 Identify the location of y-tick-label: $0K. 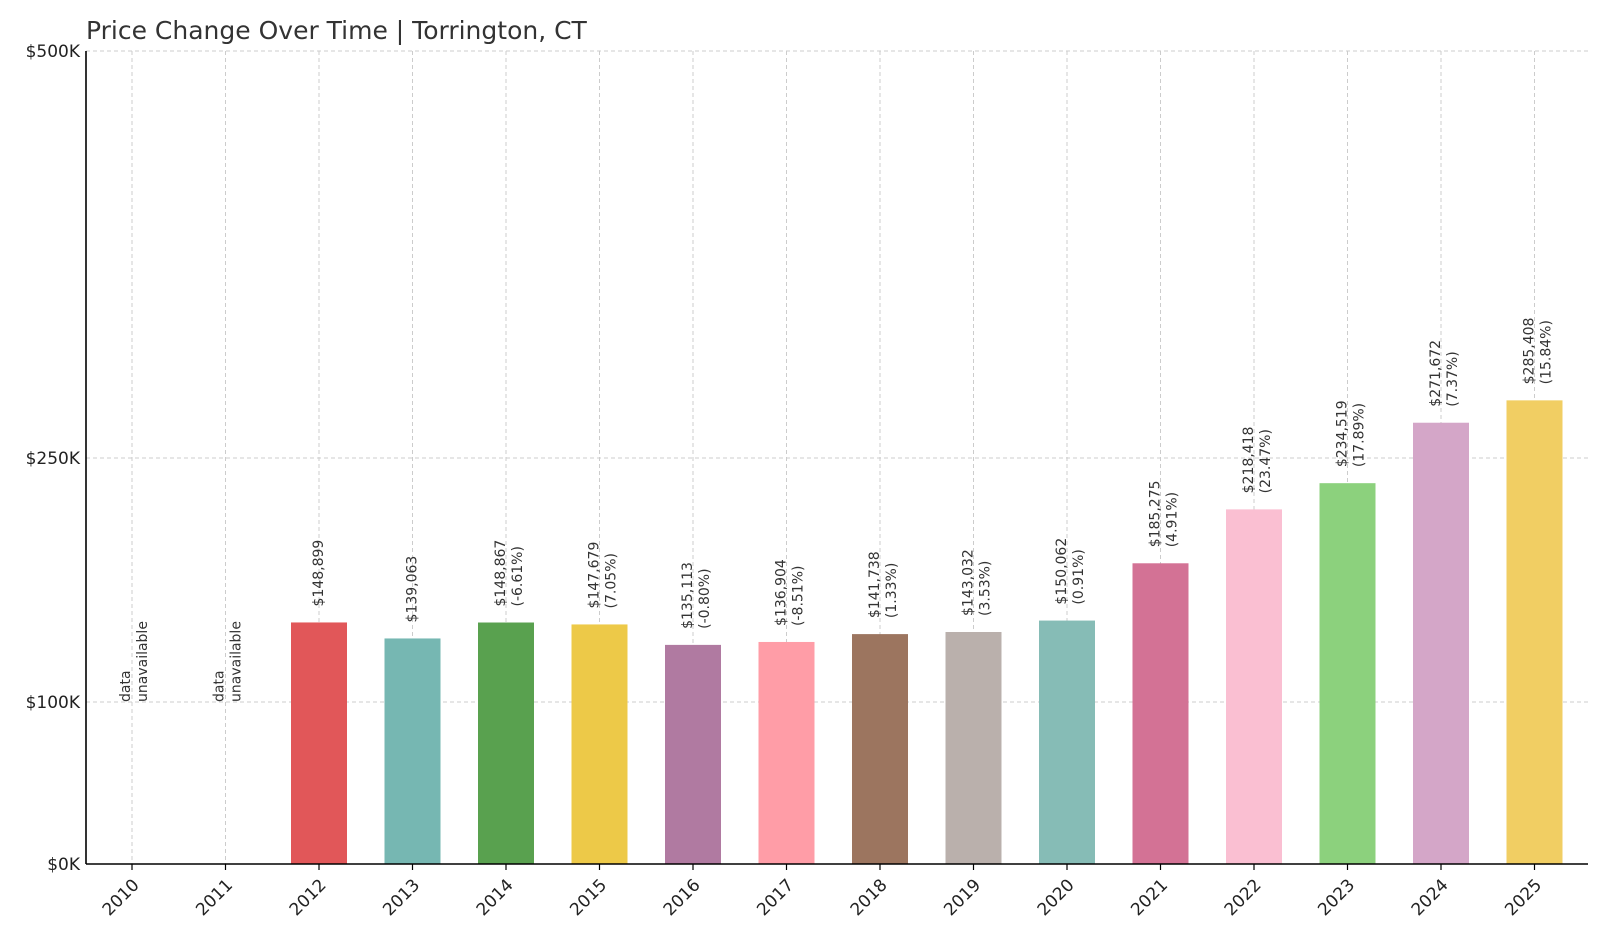
(64, 865).